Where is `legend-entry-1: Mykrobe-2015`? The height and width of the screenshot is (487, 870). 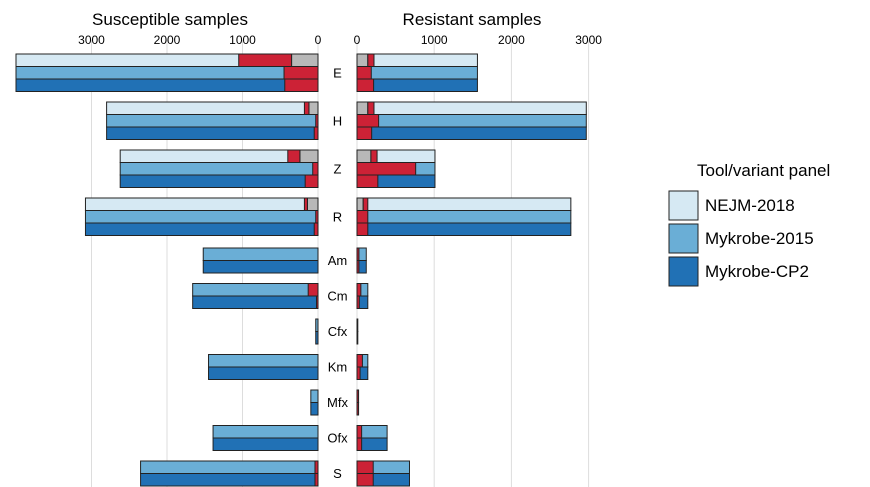
legend-entry-1: Mykrobe-2015 is located at coordinates (741, 238).